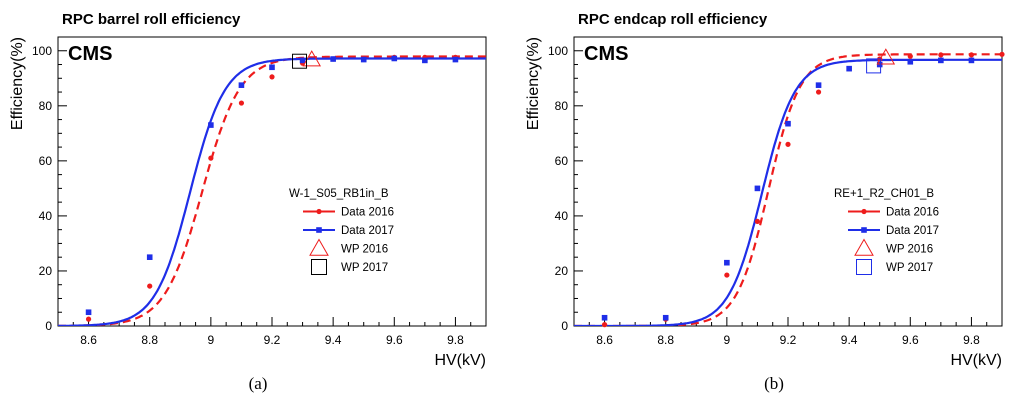  Describe the element at coordinates (339, 194) in the screenshot. I see `legend-header: W-1_S05_RB1in_B` at that location.